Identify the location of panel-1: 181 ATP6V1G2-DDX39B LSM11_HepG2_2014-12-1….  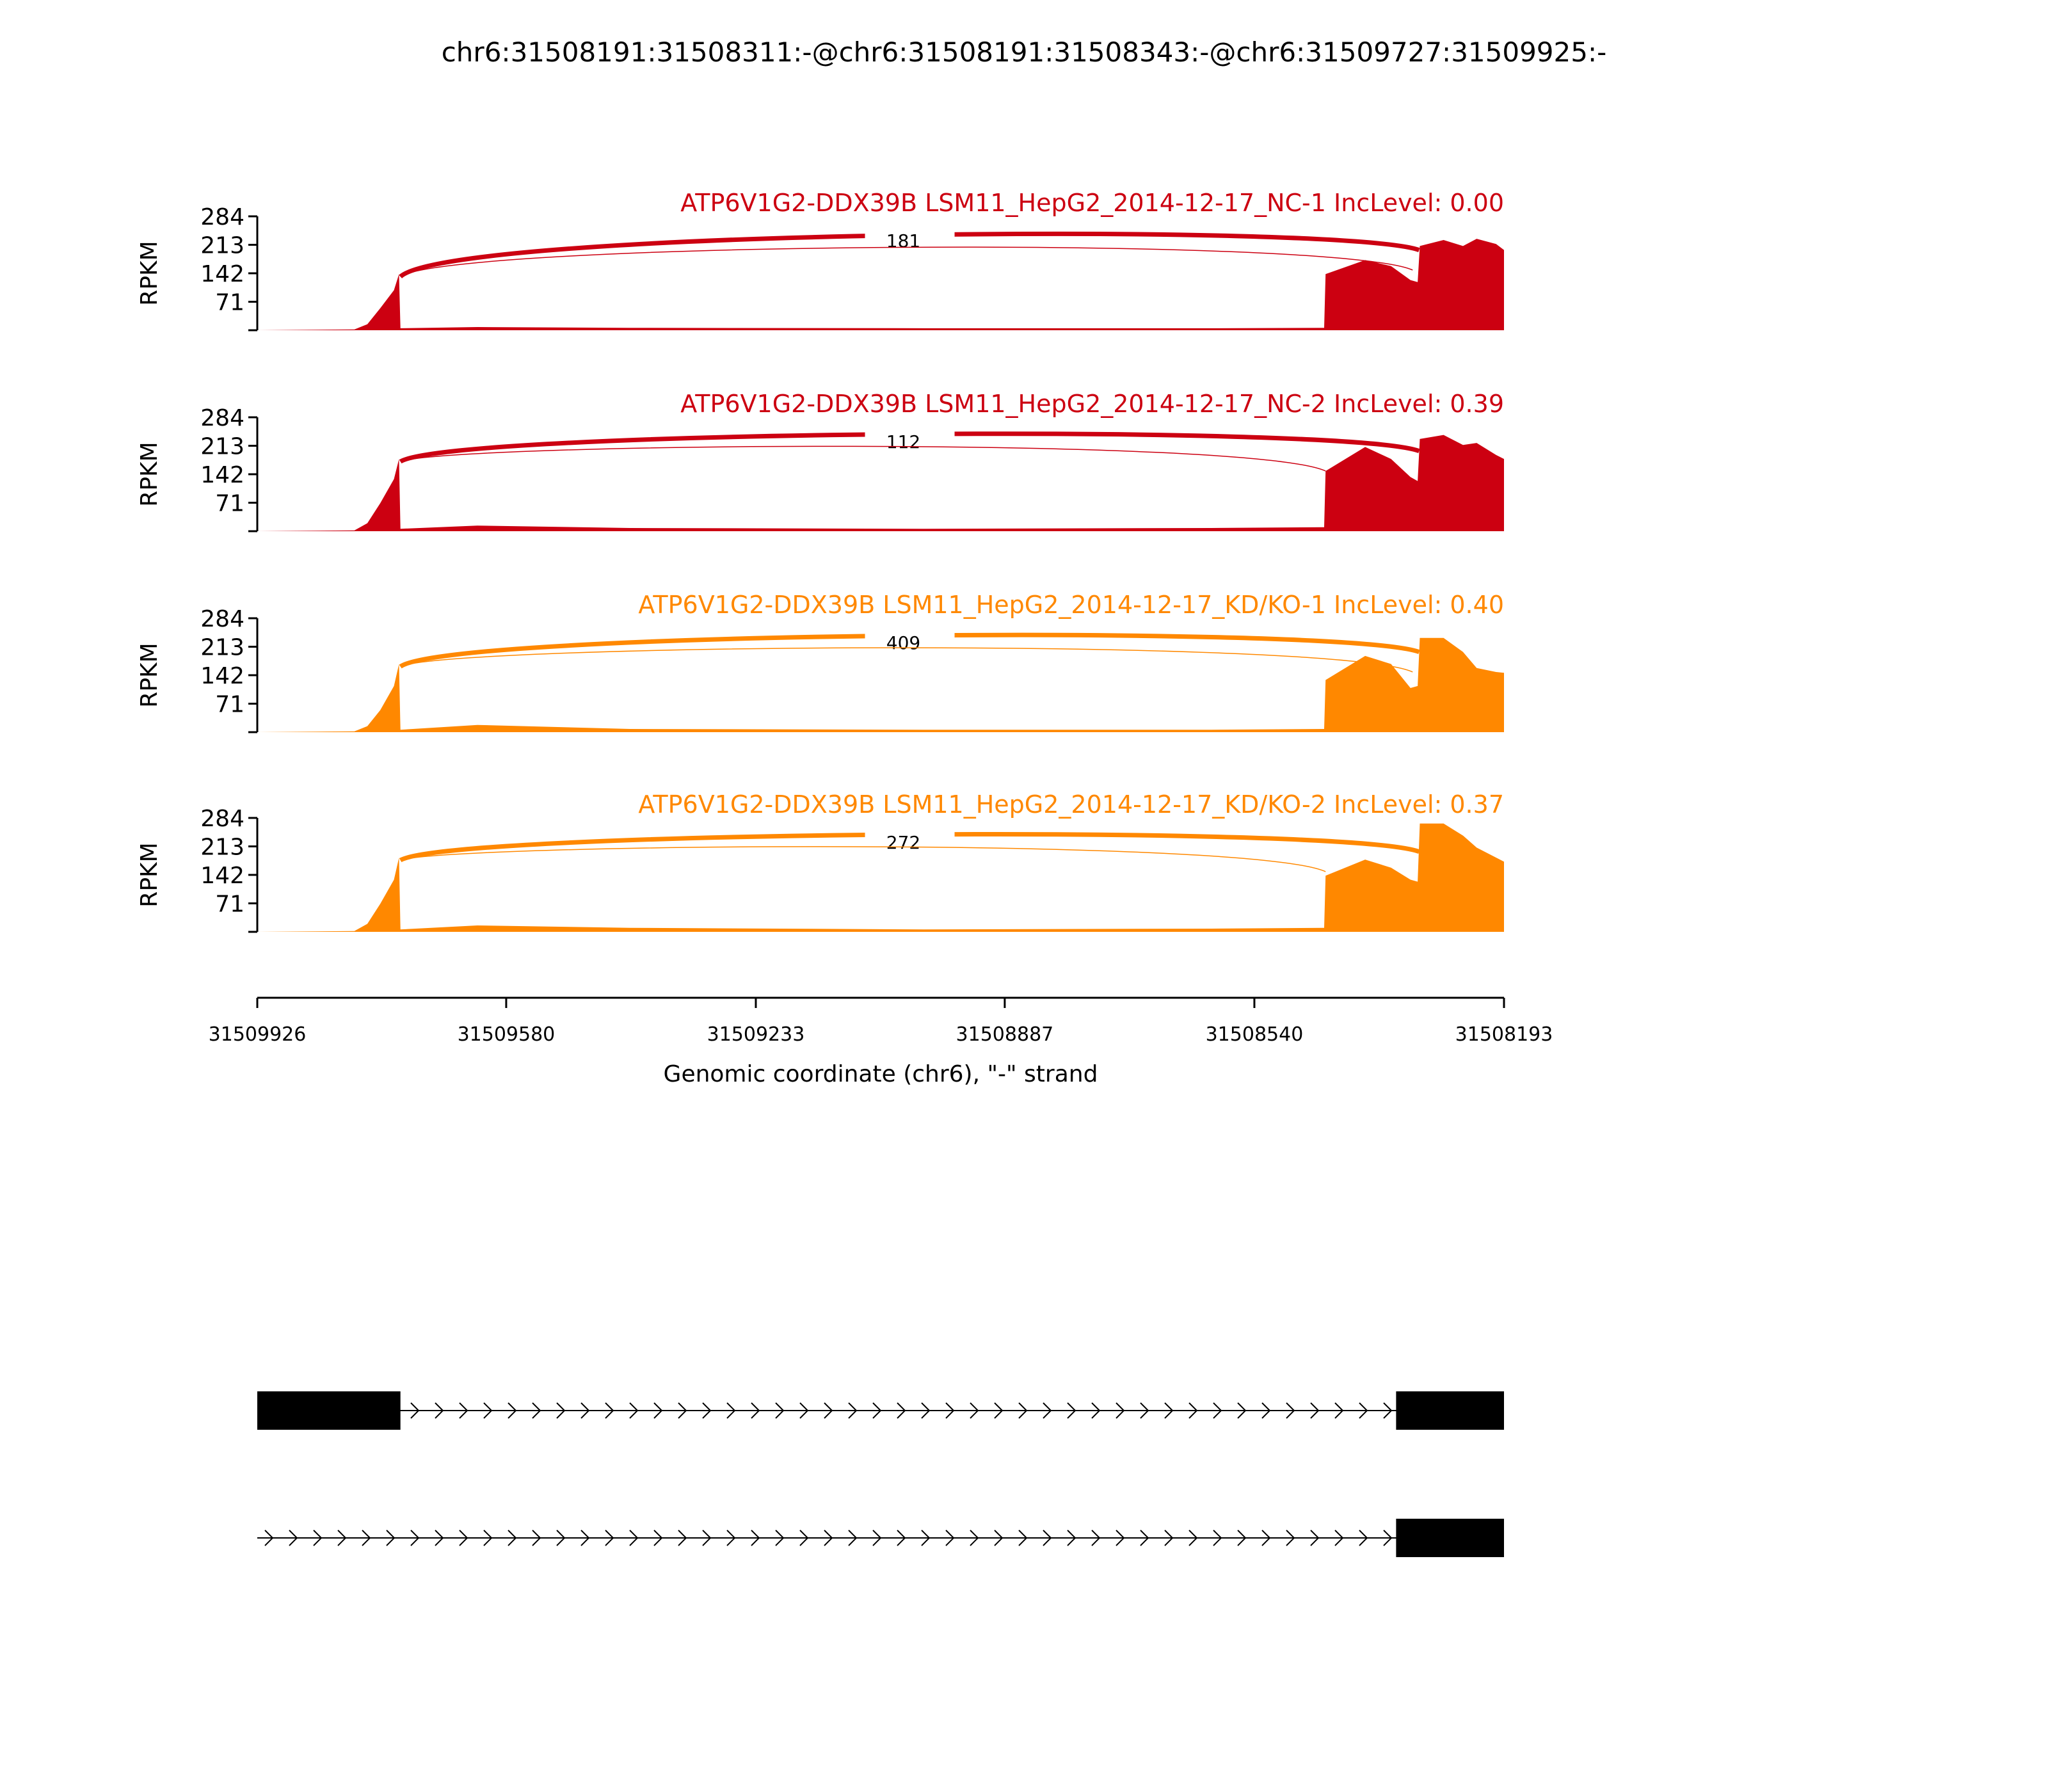
(820, 260).